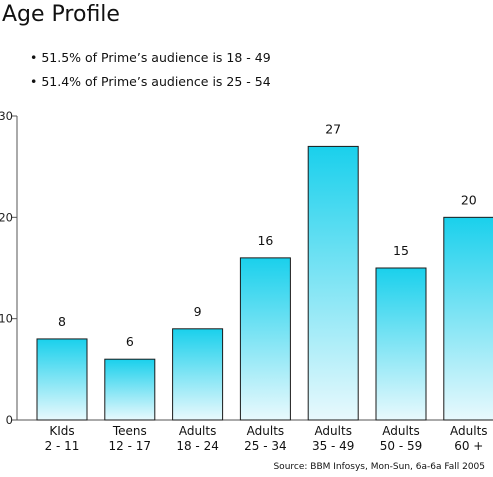 This screenshot has width=493, height=477. I want to click on y-tick-label: 10, so click(6, 319).